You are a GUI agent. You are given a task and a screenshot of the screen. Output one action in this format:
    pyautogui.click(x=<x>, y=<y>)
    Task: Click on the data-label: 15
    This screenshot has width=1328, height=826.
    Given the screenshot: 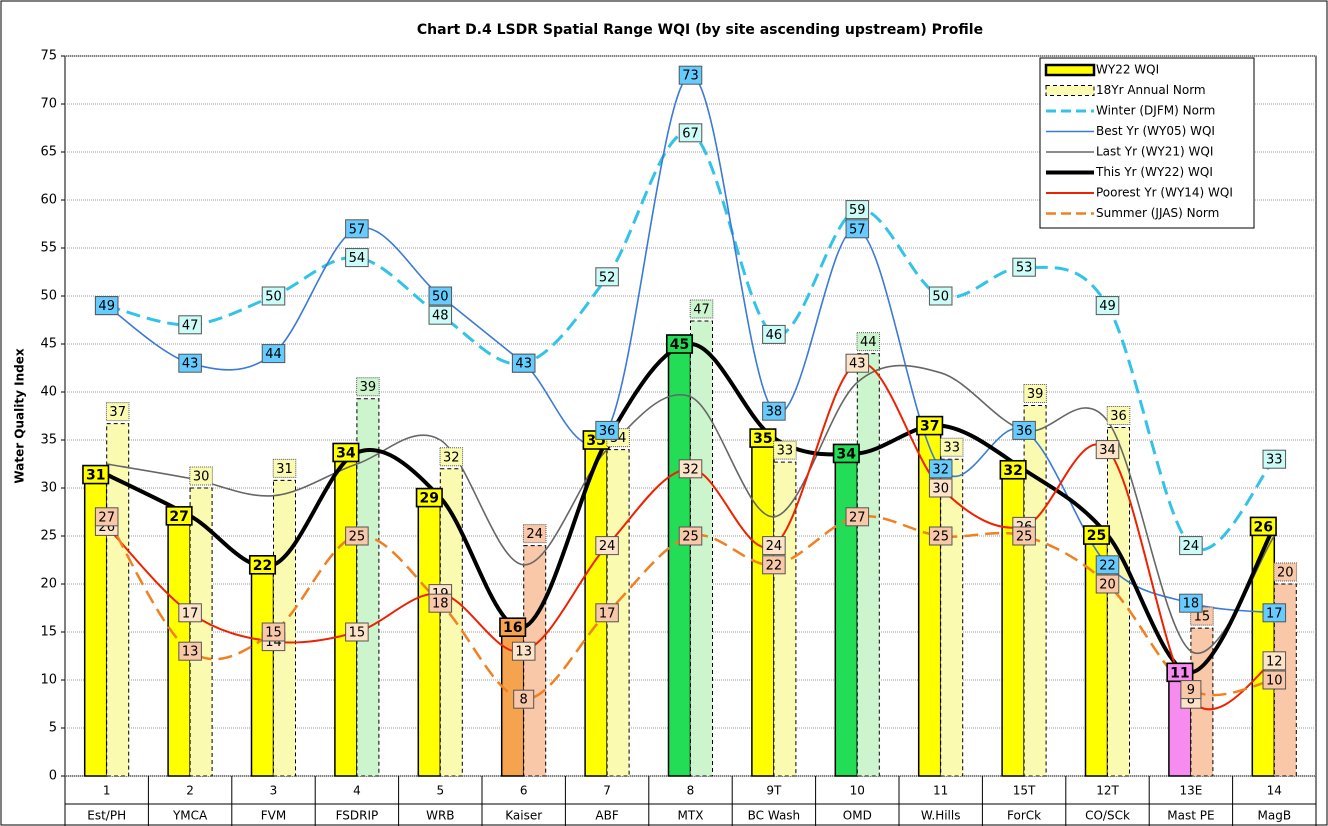 What is the action you would take?
    pyautogui.click(x=357, y=632)
    